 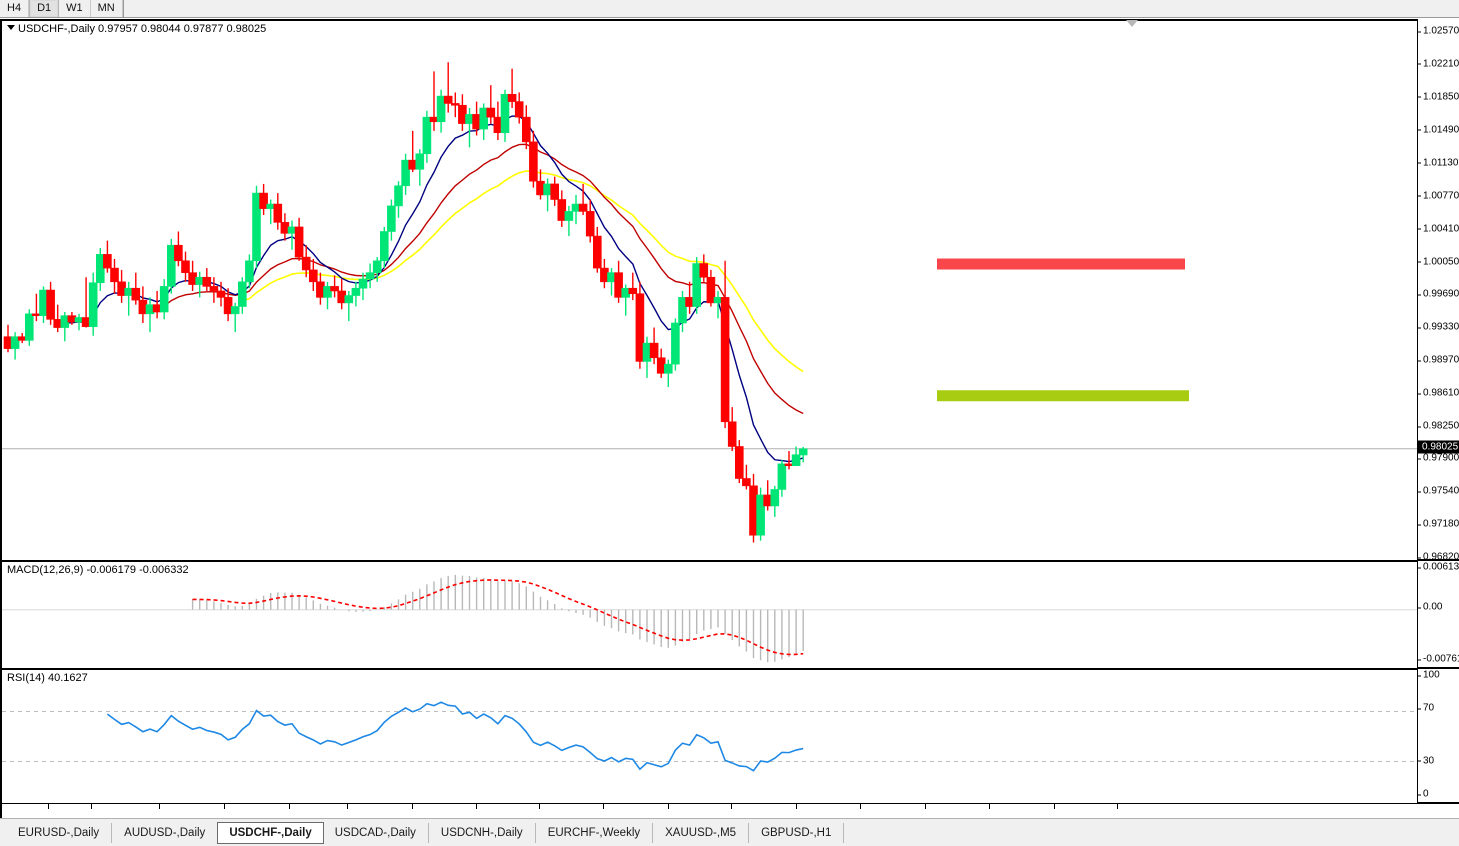 I want to click on price-scale-tick: 0.98250, so click(x=1438, y=426).